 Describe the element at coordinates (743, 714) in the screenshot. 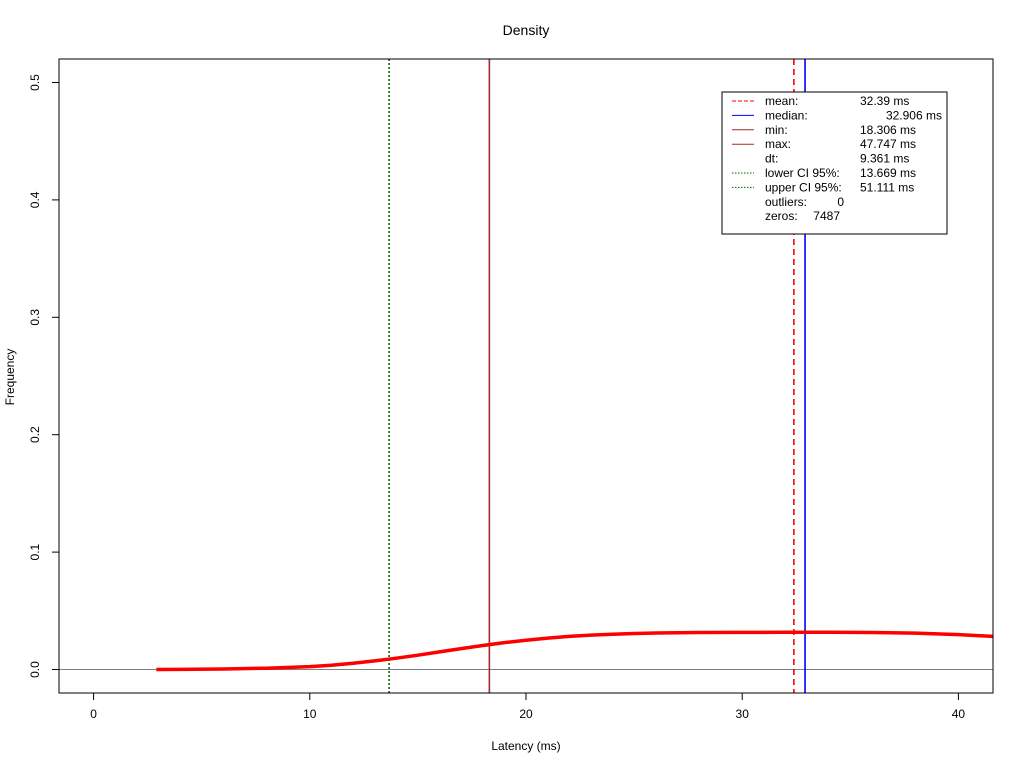

I see `x-tick-label: 30` at that location.